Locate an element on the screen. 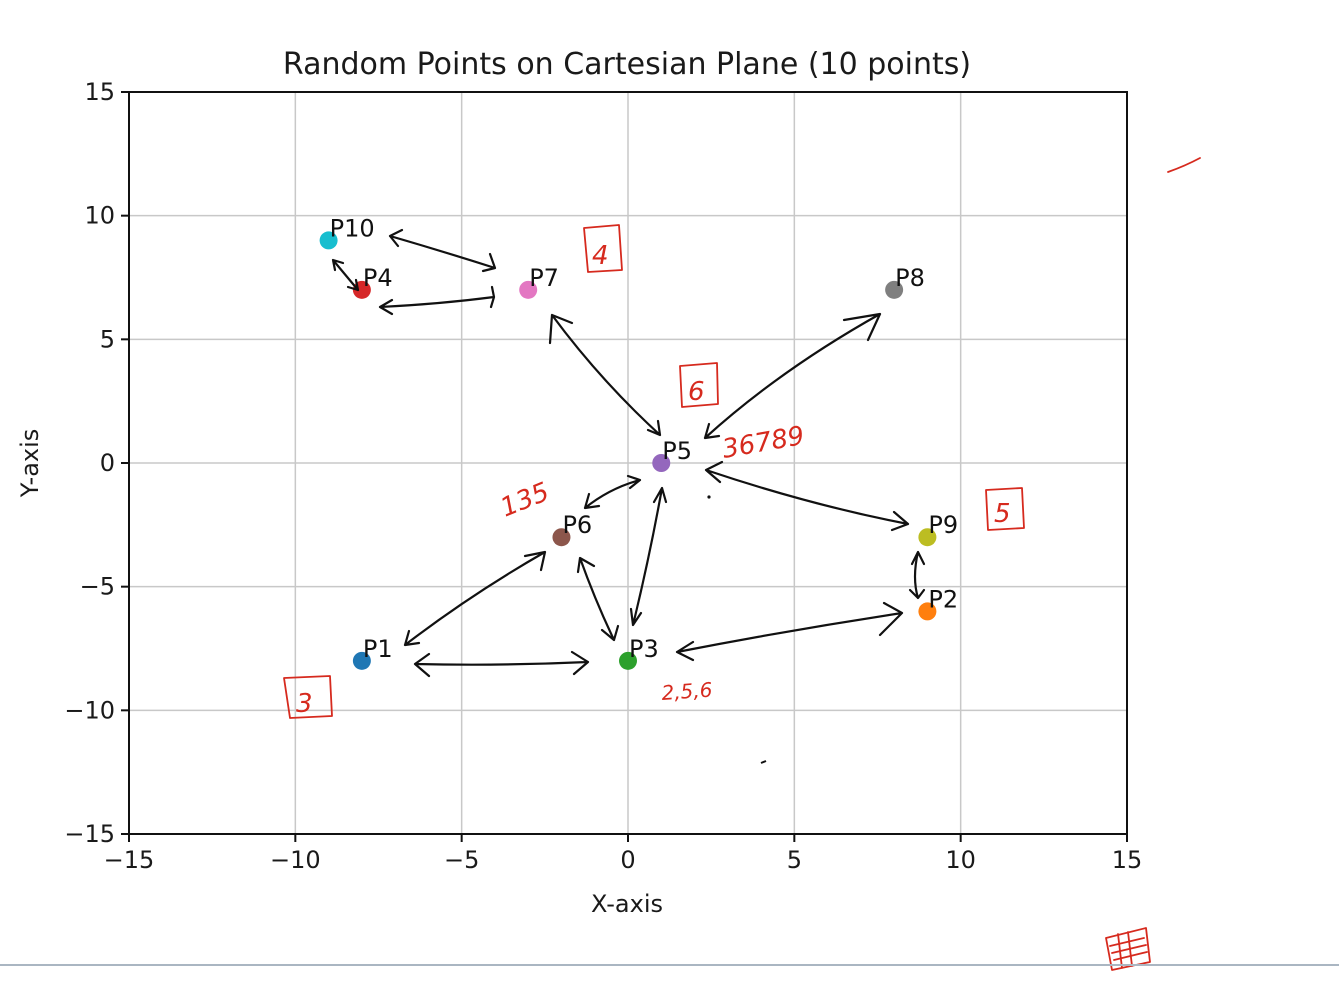  arrow-p6-p3 is located at coordinates (598, 599).